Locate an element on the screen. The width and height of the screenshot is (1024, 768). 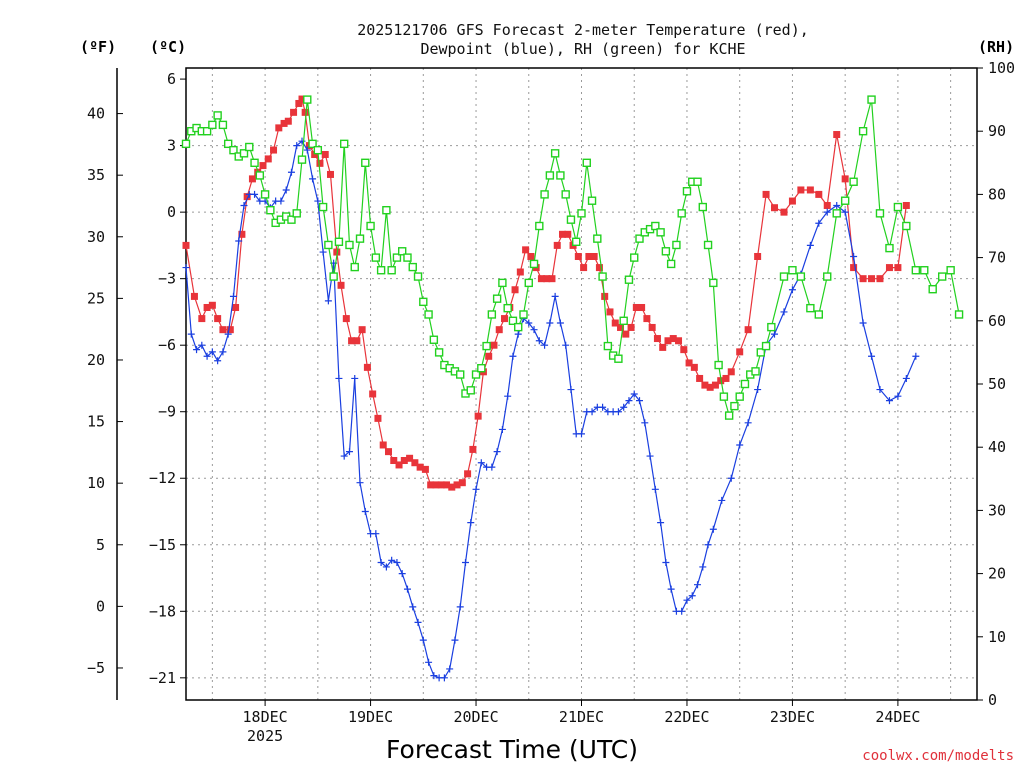
rh-tick-label: 20 is located at coordinates (997, 574).